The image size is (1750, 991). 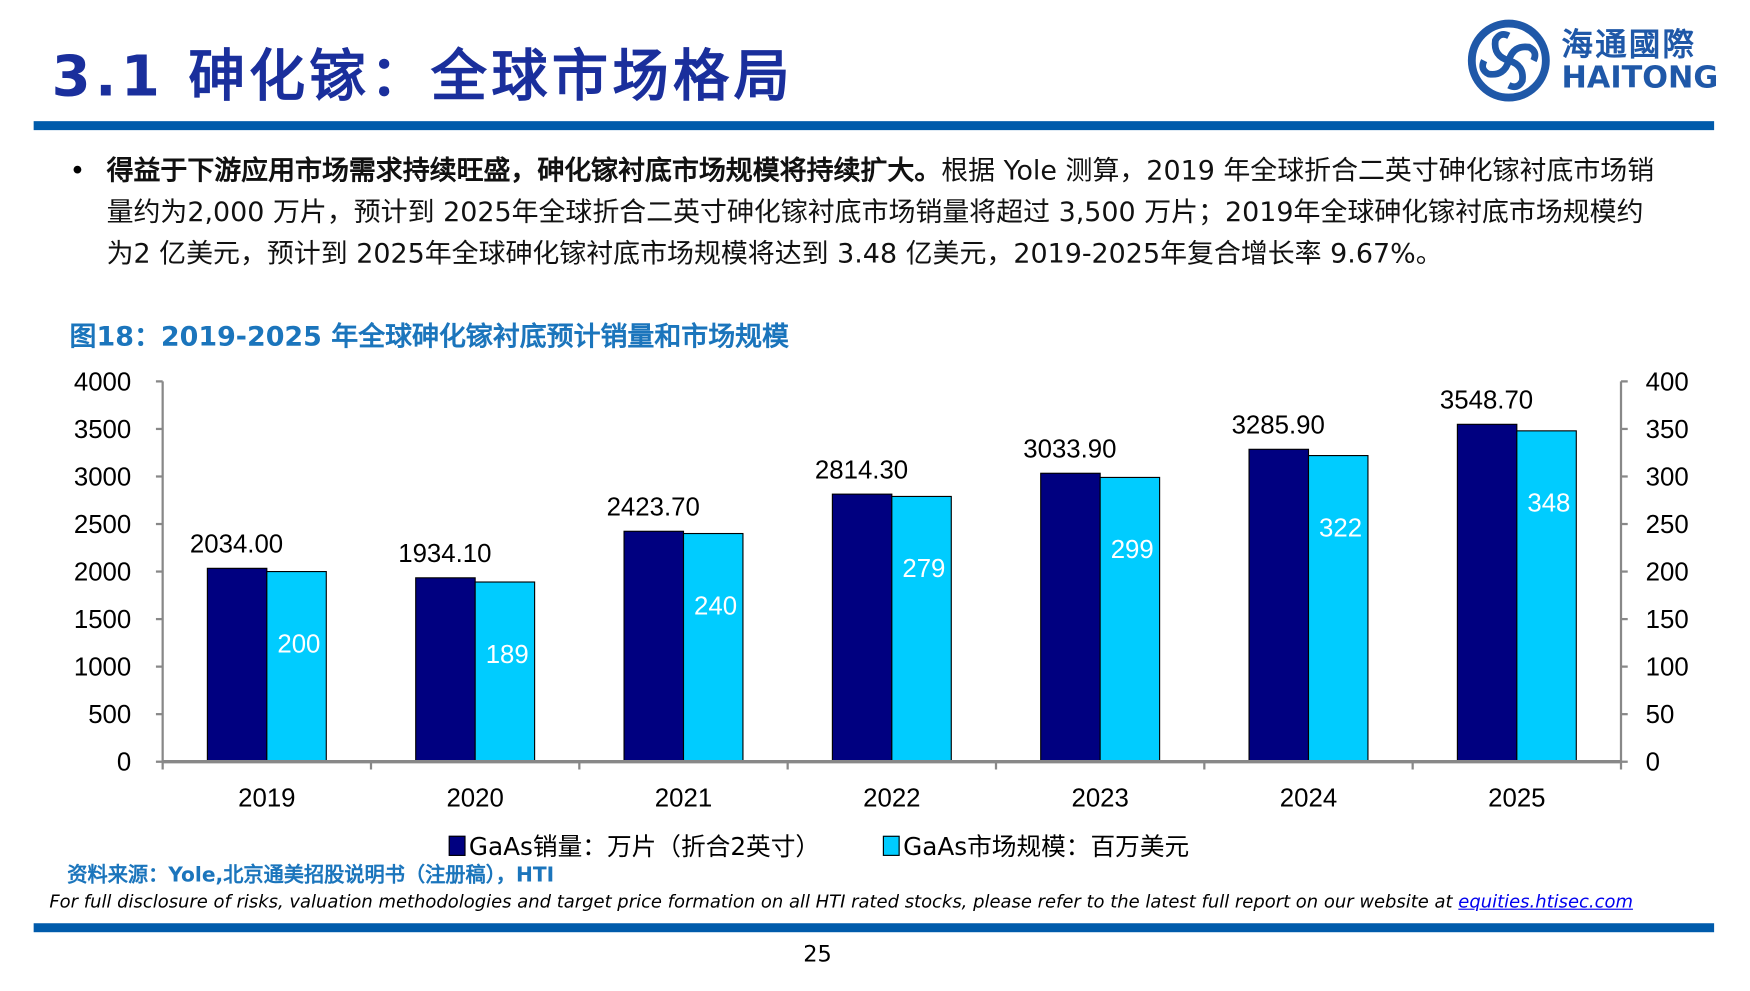 I want to click on page-title: 3.1 砷化镓：全球市场格局, so click(x=423, y=76).